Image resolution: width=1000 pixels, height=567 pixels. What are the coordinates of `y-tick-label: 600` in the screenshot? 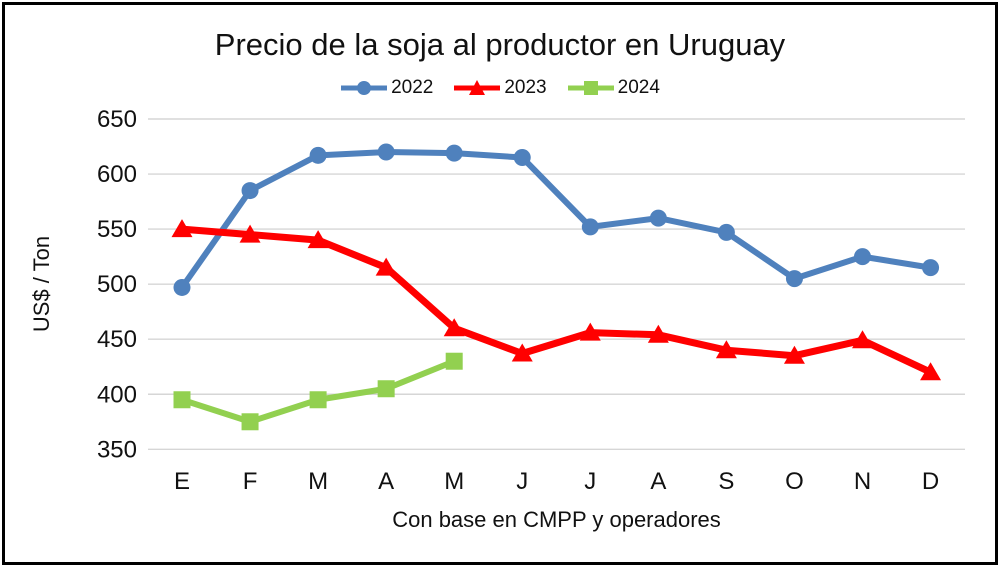 It's located at (117, 174).